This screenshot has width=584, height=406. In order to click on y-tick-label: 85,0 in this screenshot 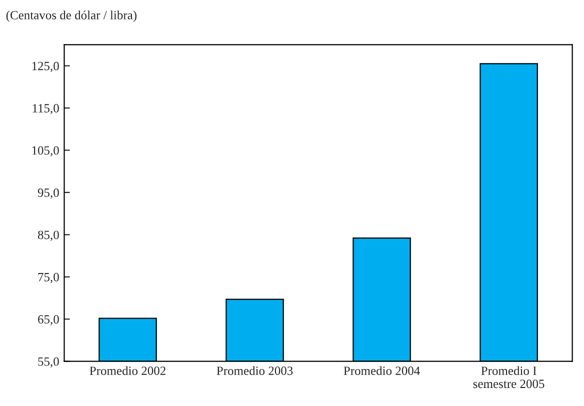, I will do `click(48, 235)`.